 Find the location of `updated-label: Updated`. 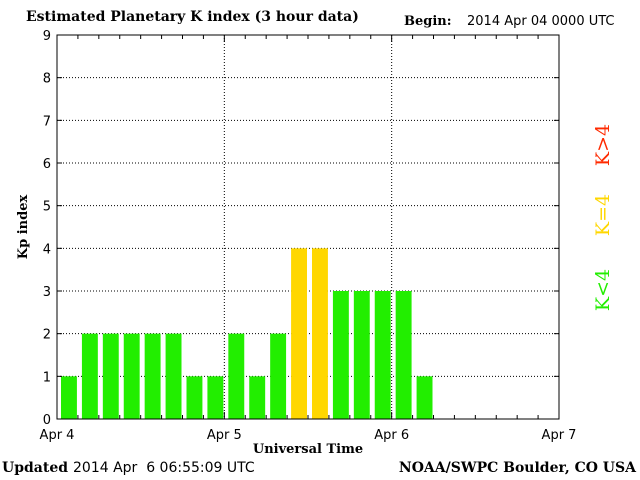

updated-label: Updated is located at coordinates (35, 468).